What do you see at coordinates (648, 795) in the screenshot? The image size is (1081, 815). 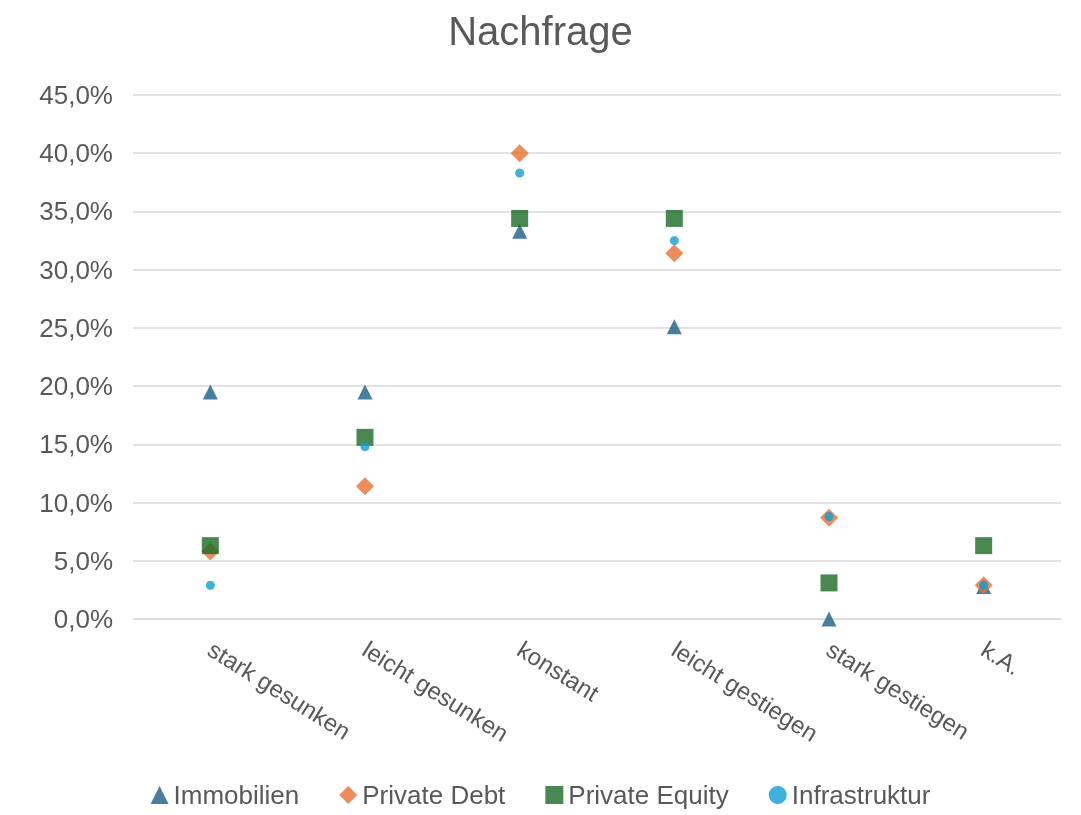 I see `legend-label: Private Equity` at bounding box center [648, 795].